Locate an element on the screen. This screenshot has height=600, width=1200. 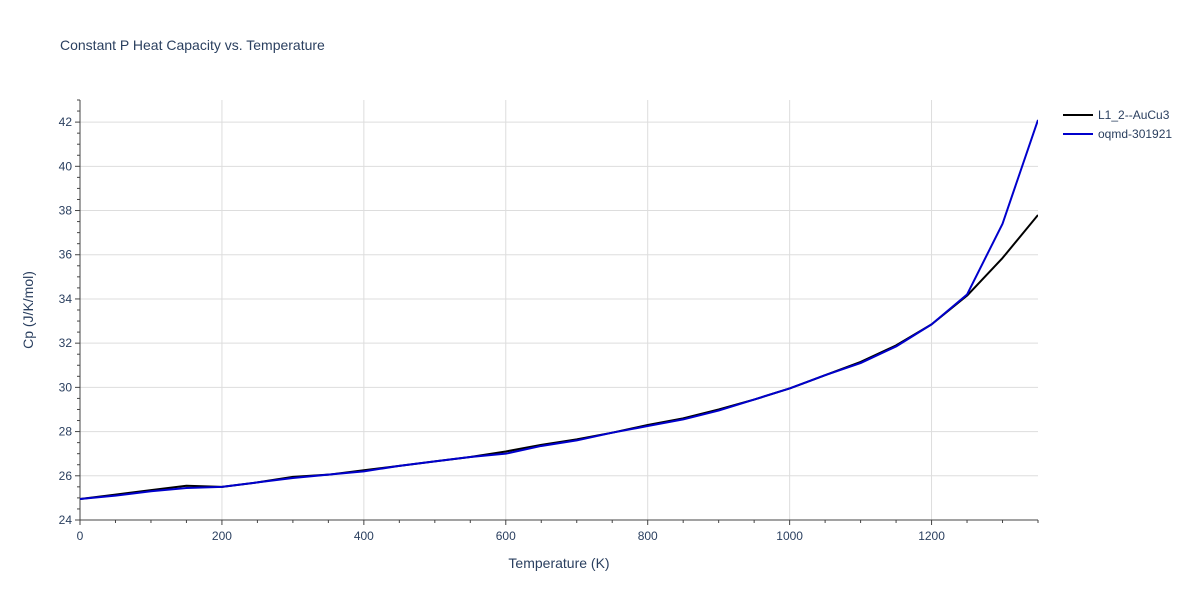
legend-label: L1_2--AuCu3 is located at coordinates (1134, 115).